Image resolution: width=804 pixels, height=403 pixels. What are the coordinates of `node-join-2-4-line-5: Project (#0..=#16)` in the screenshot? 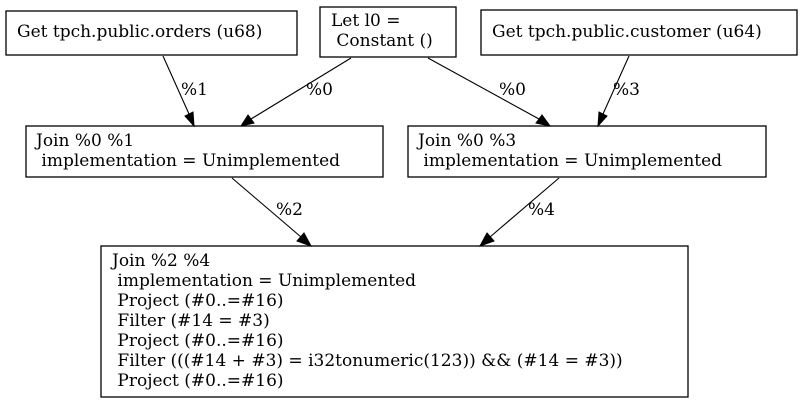 It's located at (198, 341).